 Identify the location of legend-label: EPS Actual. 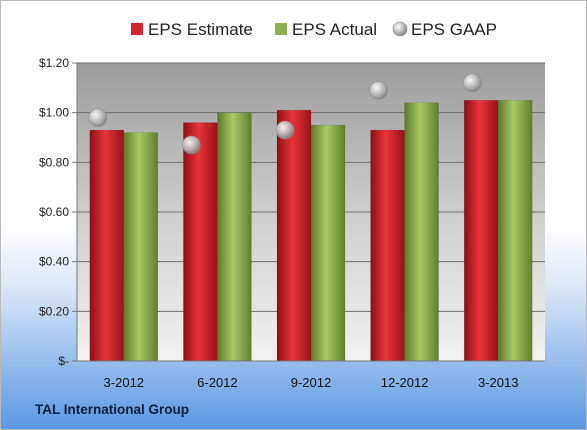
(334, 29).